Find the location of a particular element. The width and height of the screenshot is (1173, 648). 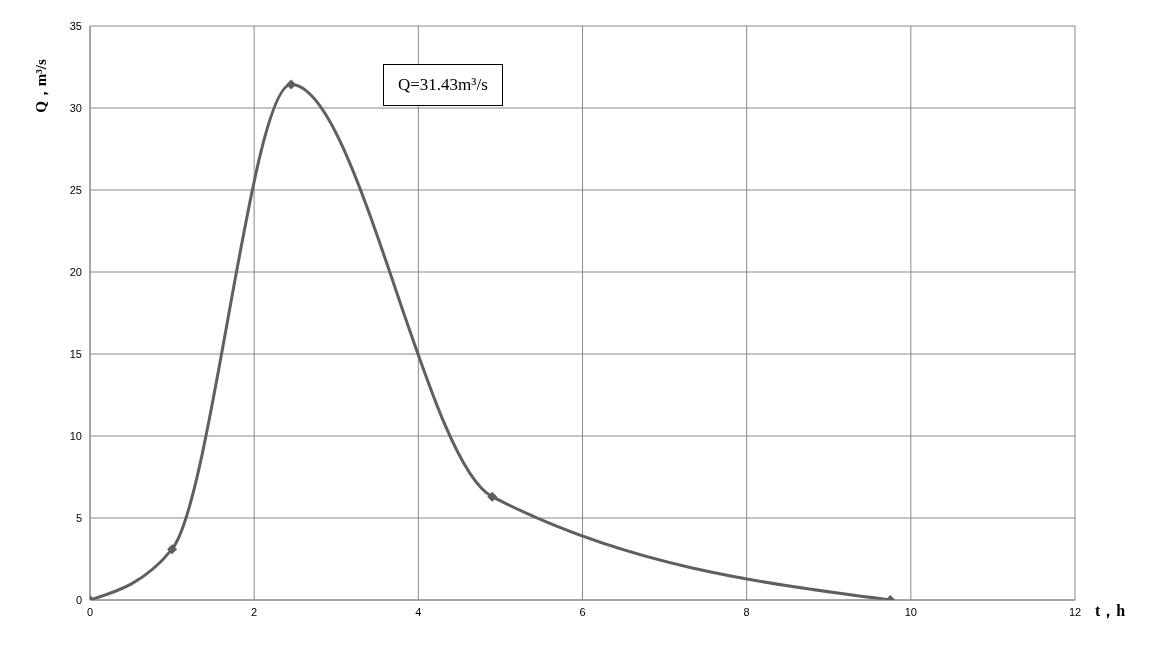

x-tick-label: 6 is located at coordinates (582, 611).